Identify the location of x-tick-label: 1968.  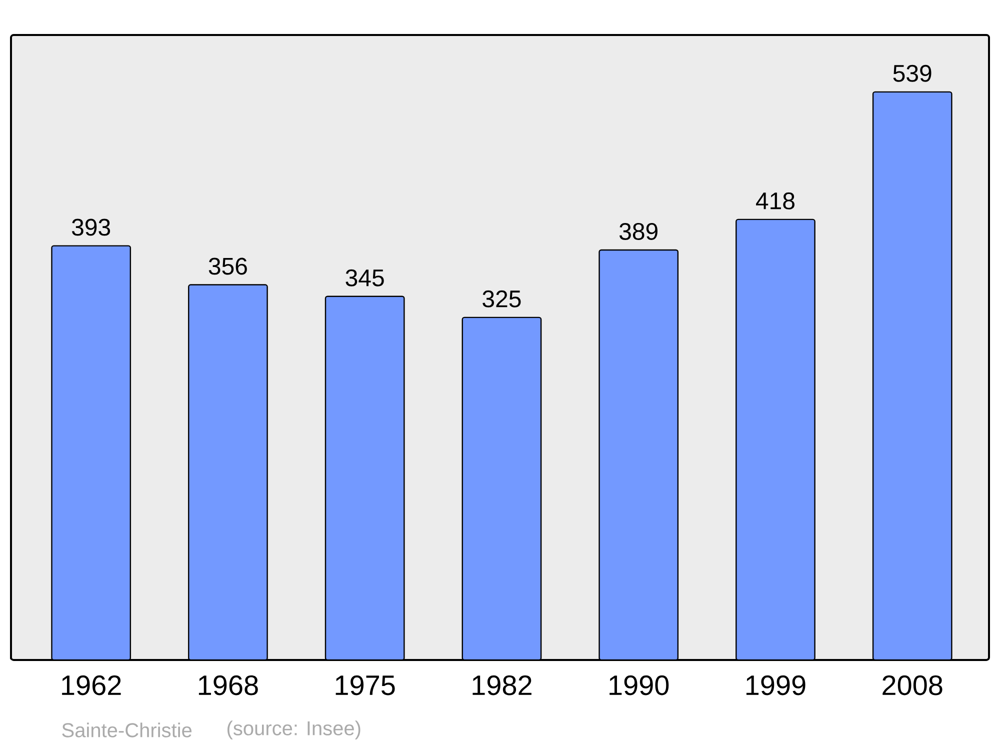
(228, 685).